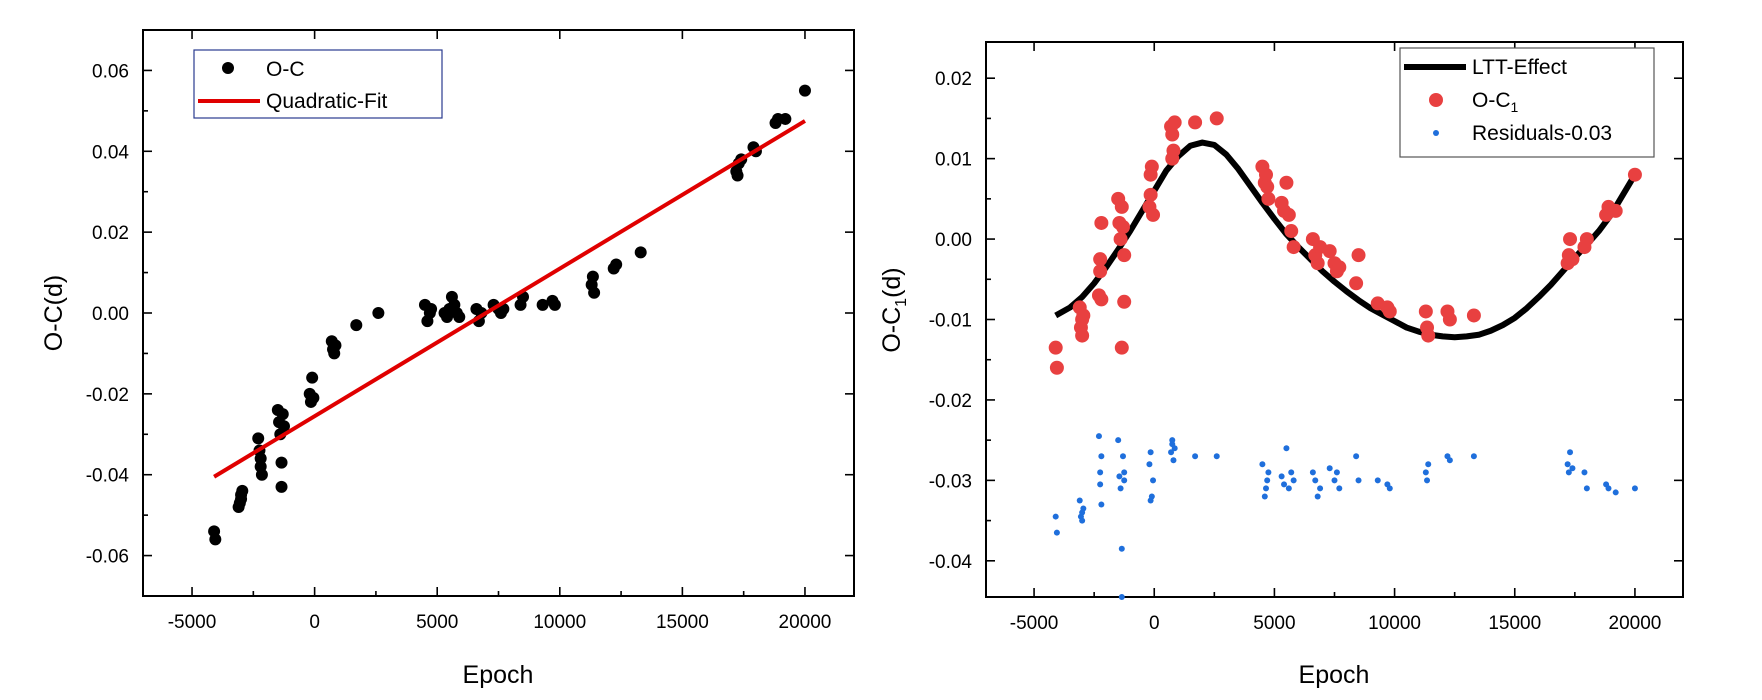 The width and height of the screenshot is (1762, 700). Describe the element at coordinates (54, 313) in the screenshot. I see `left-y-axis-title: O-C(d)` at that location.